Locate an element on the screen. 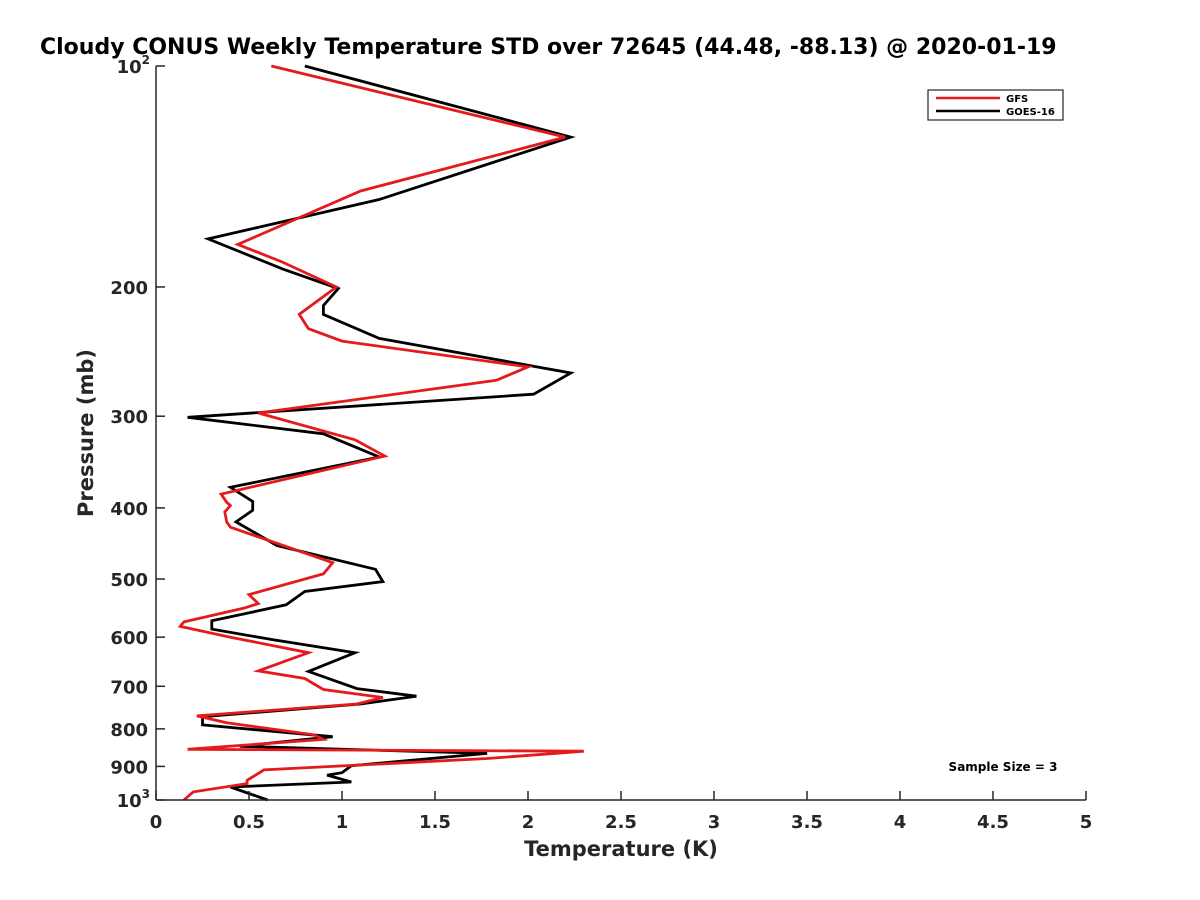  legend: GFS GOES-16 is located at coordinates (995, 105).